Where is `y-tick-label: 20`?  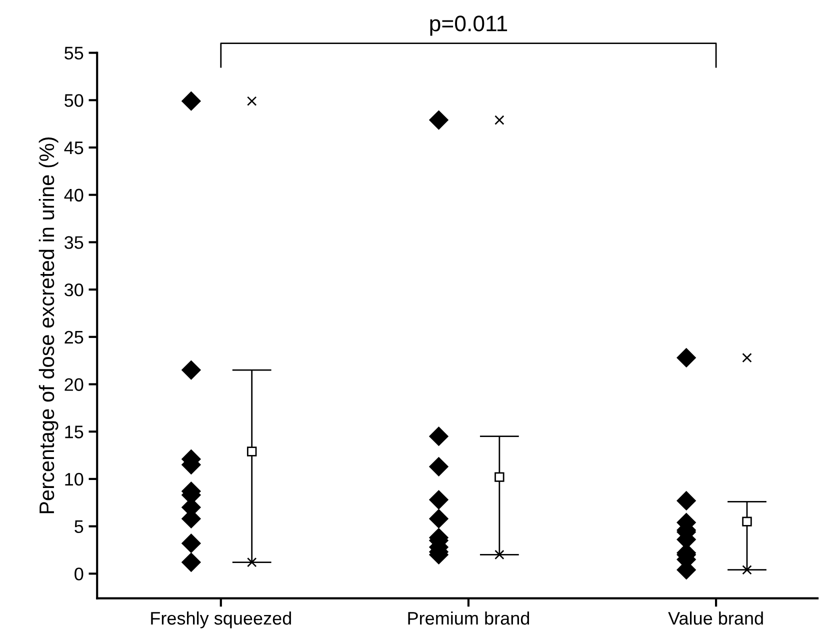 y-tick-label: 20 is located at coordinates (74, 384).